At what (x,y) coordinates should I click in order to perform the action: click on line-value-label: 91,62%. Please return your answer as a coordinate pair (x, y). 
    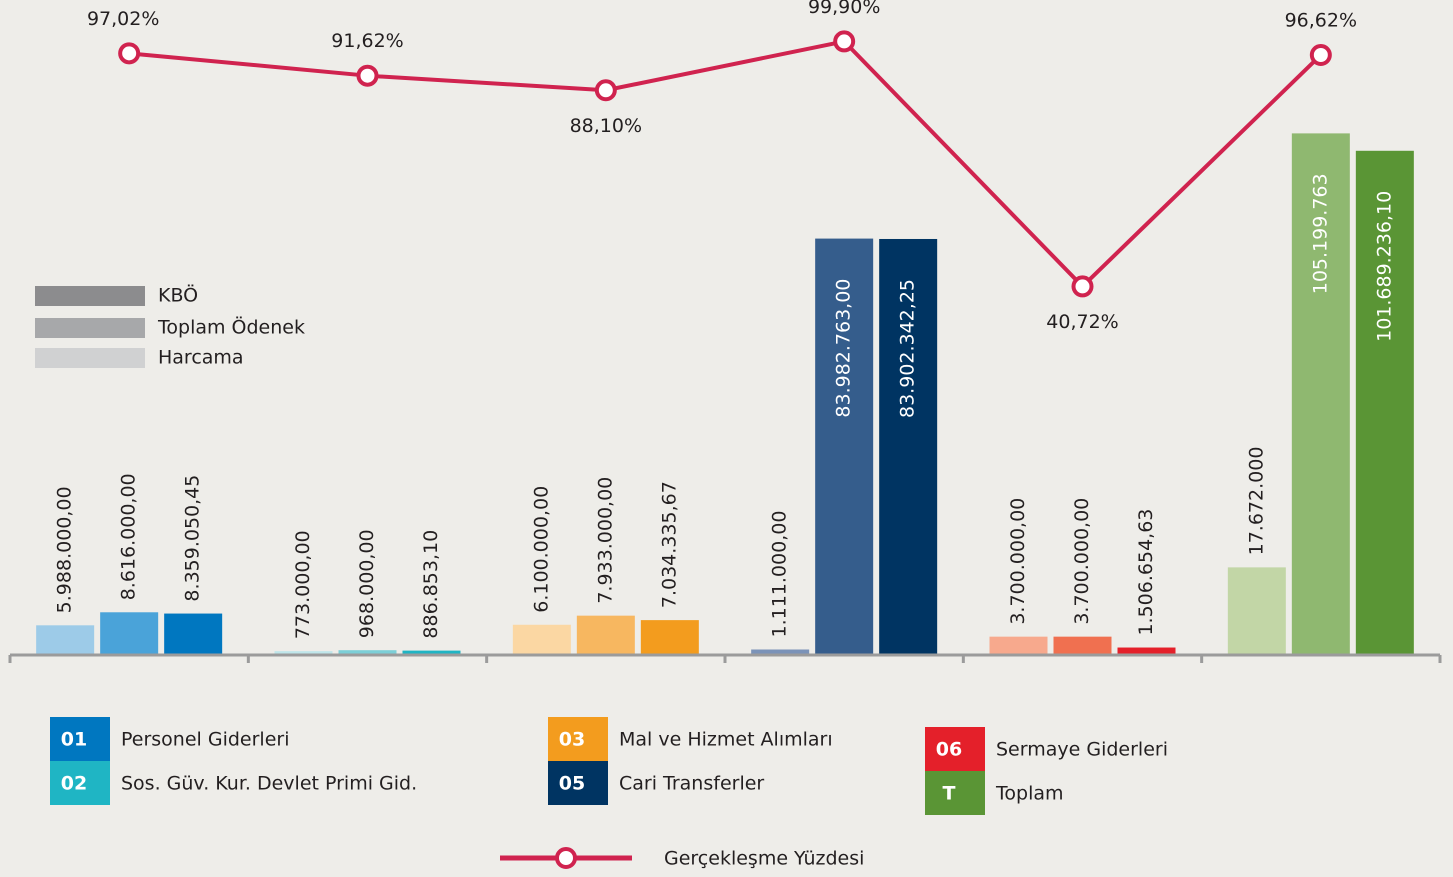
    Looking at the image, I should click on (367, 41).